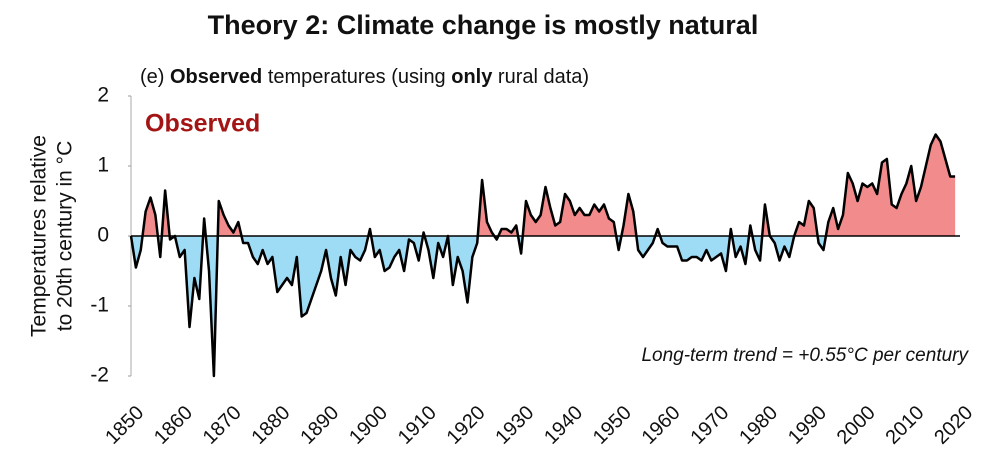 The height and width of the screenshot is (450, 991). What do you see at coordinates (807, 425) in the screenshot?
I see `x-tick-label: 1990` at bounding box center [807, 425].